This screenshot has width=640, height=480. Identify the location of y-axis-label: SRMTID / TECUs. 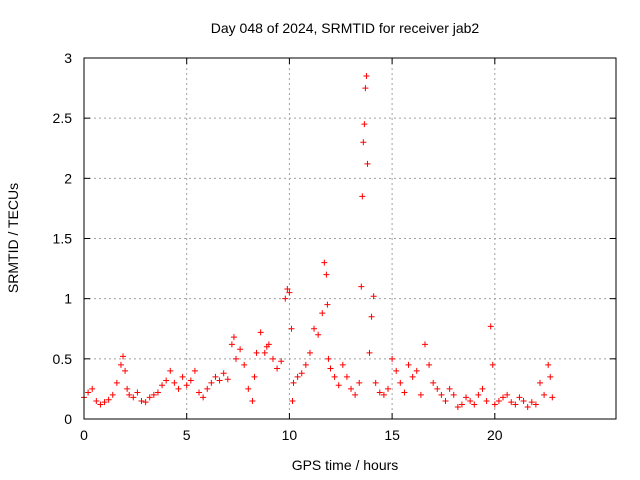
(13, 238).